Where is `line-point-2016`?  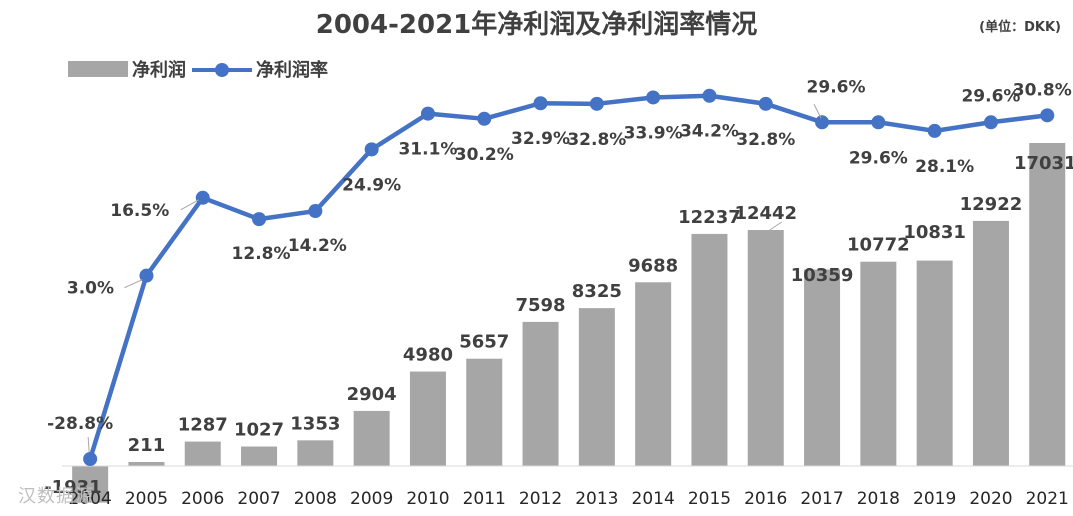
line-point-2016 is located at coordinates (765, 103).